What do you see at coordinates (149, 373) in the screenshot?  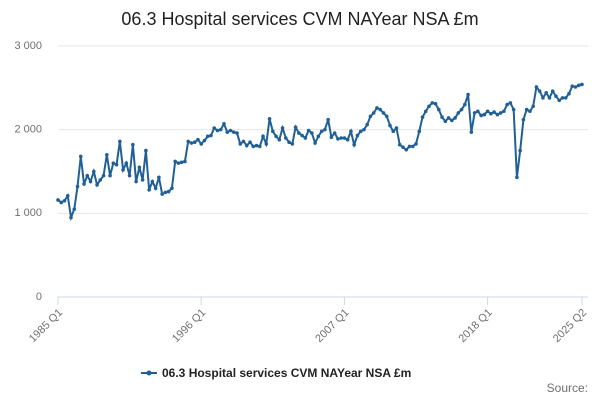 I see `legend-marker` at bounding box center [149, 373].